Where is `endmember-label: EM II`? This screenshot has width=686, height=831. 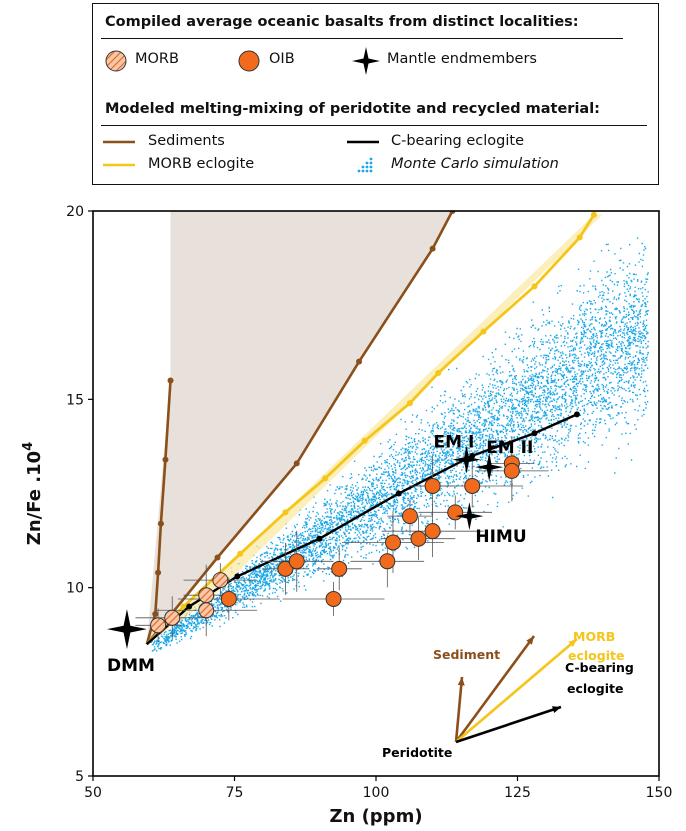 endmember-label: EM II is located at coordinates (509, 448).